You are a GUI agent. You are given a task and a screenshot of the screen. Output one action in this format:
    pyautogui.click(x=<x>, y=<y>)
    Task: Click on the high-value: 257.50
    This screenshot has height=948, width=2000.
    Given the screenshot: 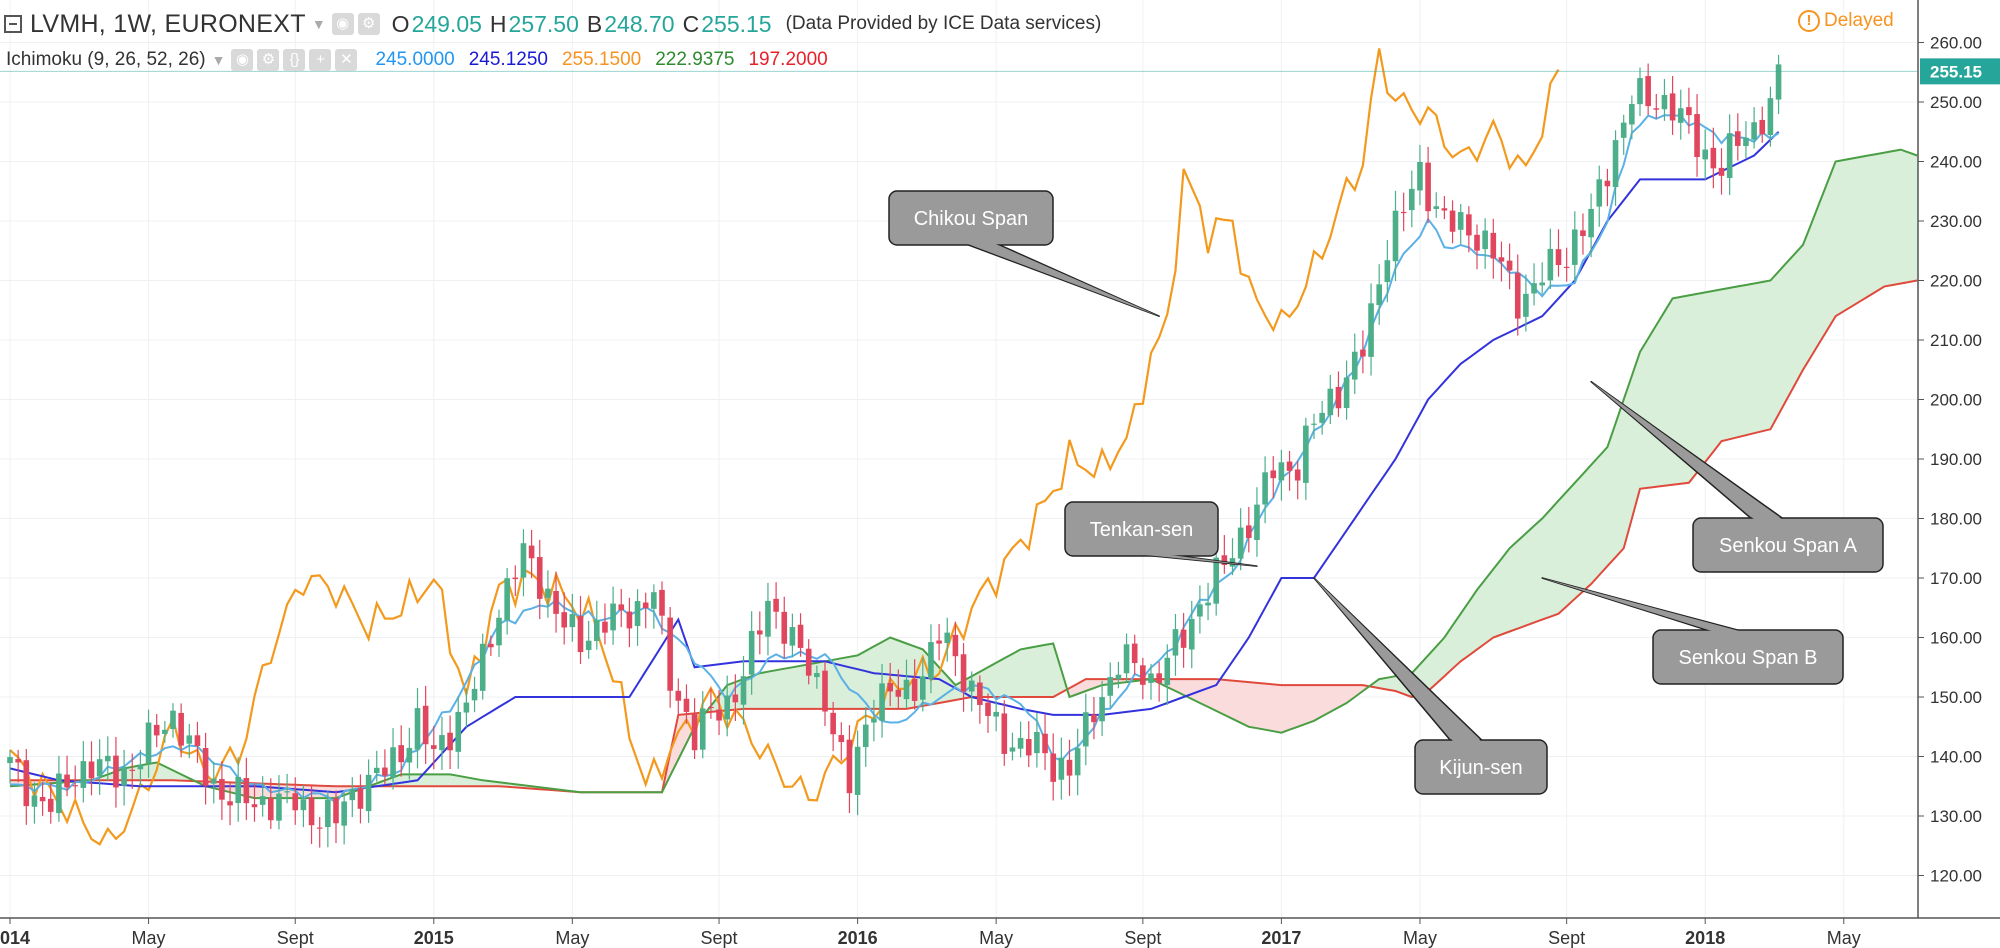 What is the action you would take?
    pyautogui.click(x=543, y=23)
    